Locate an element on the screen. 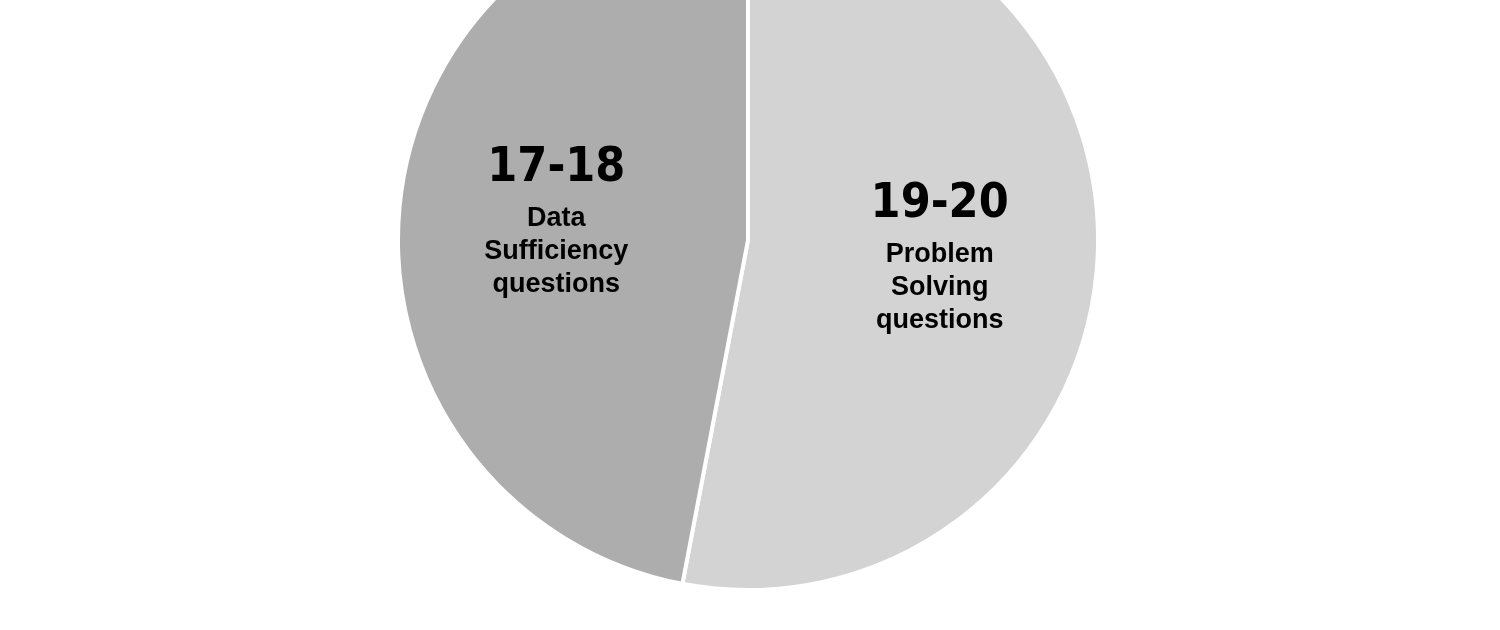 Image resolution: width=1500 pixels, height=630 pixels. slice-label: Data Sufficiency questions is located at coordinates (556, 249).